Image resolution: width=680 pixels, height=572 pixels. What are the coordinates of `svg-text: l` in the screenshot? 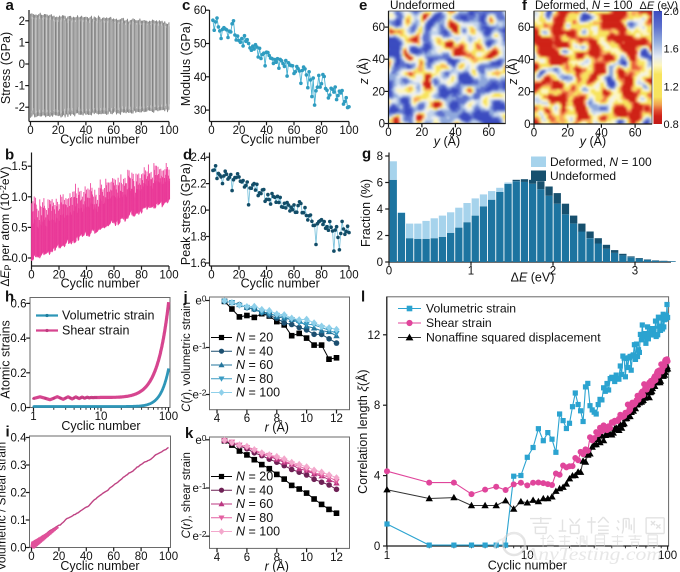 It's located at (363, 297).